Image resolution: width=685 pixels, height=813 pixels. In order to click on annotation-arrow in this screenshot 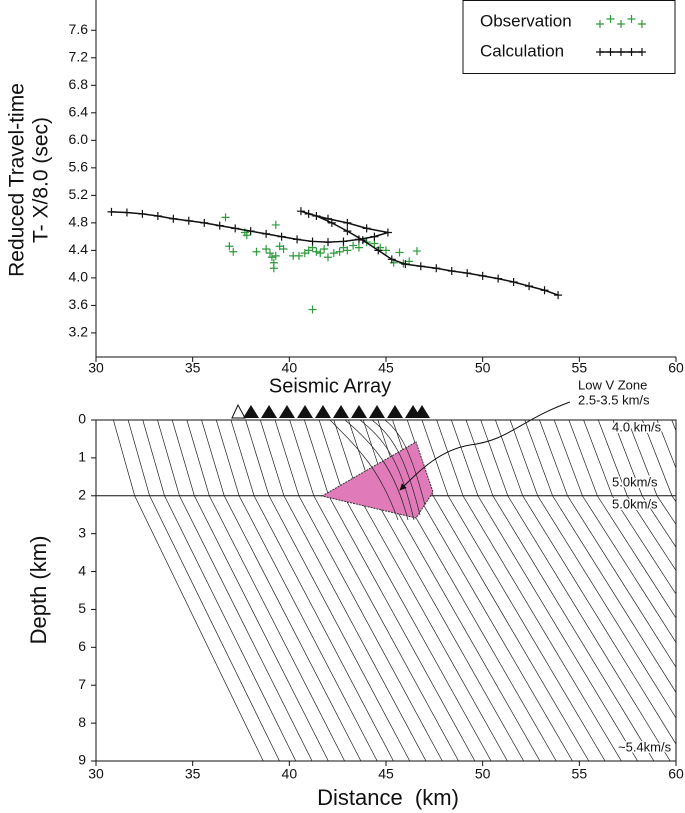, I will do `click(485, 446)`.